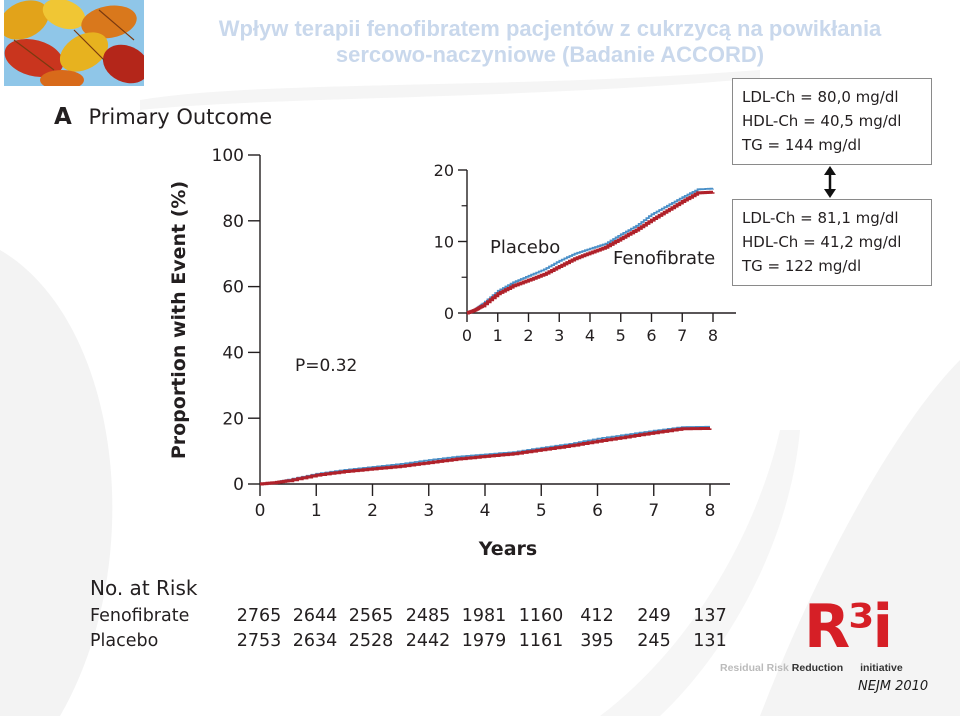 This screenshot has height=716, width=960. Describe the element at coordinates (820, 218) in the screenshot. I see `lipid-ldl-fenofibrate: LDL-Ch = 81,1 mg/dl` at that location.